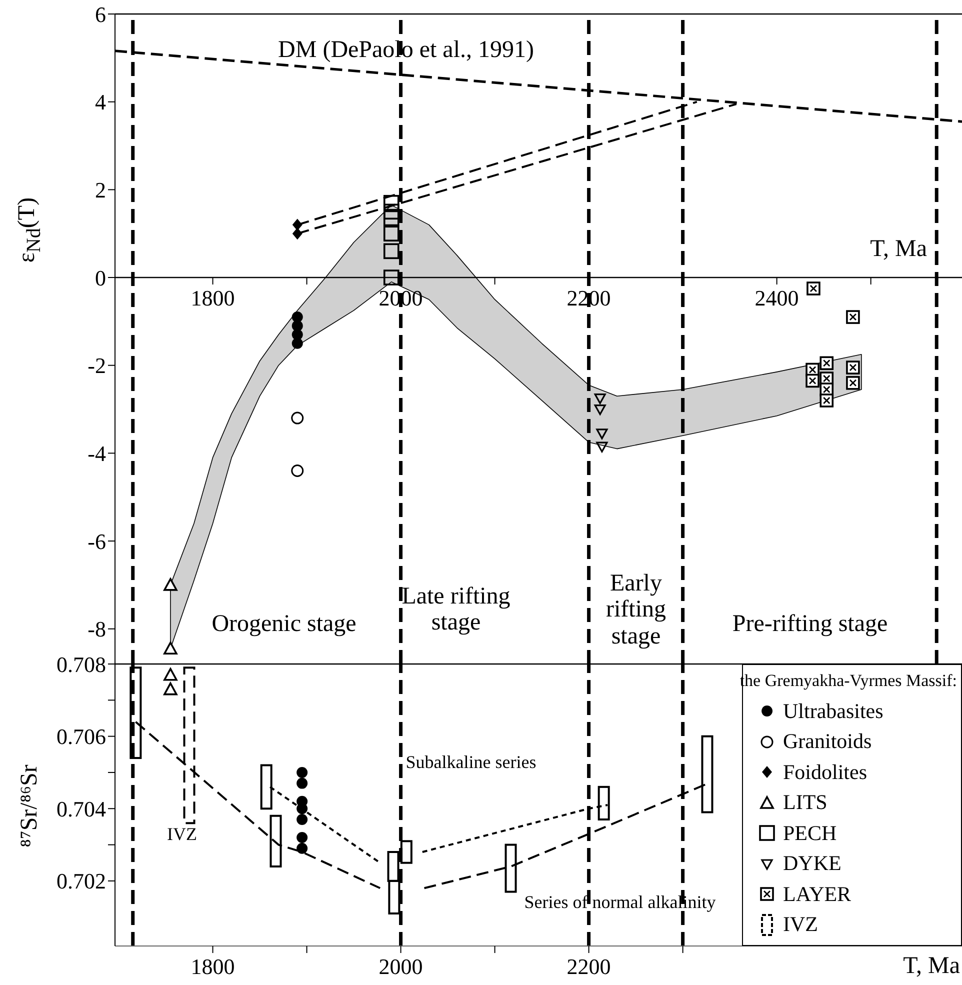 This screenshot has width=962, height=985. Describe the element at coordinates (30, 806) in the screenshot. I see `y-axis-title: ⁸⁷Sr/⁸⁶Sr` at that location.